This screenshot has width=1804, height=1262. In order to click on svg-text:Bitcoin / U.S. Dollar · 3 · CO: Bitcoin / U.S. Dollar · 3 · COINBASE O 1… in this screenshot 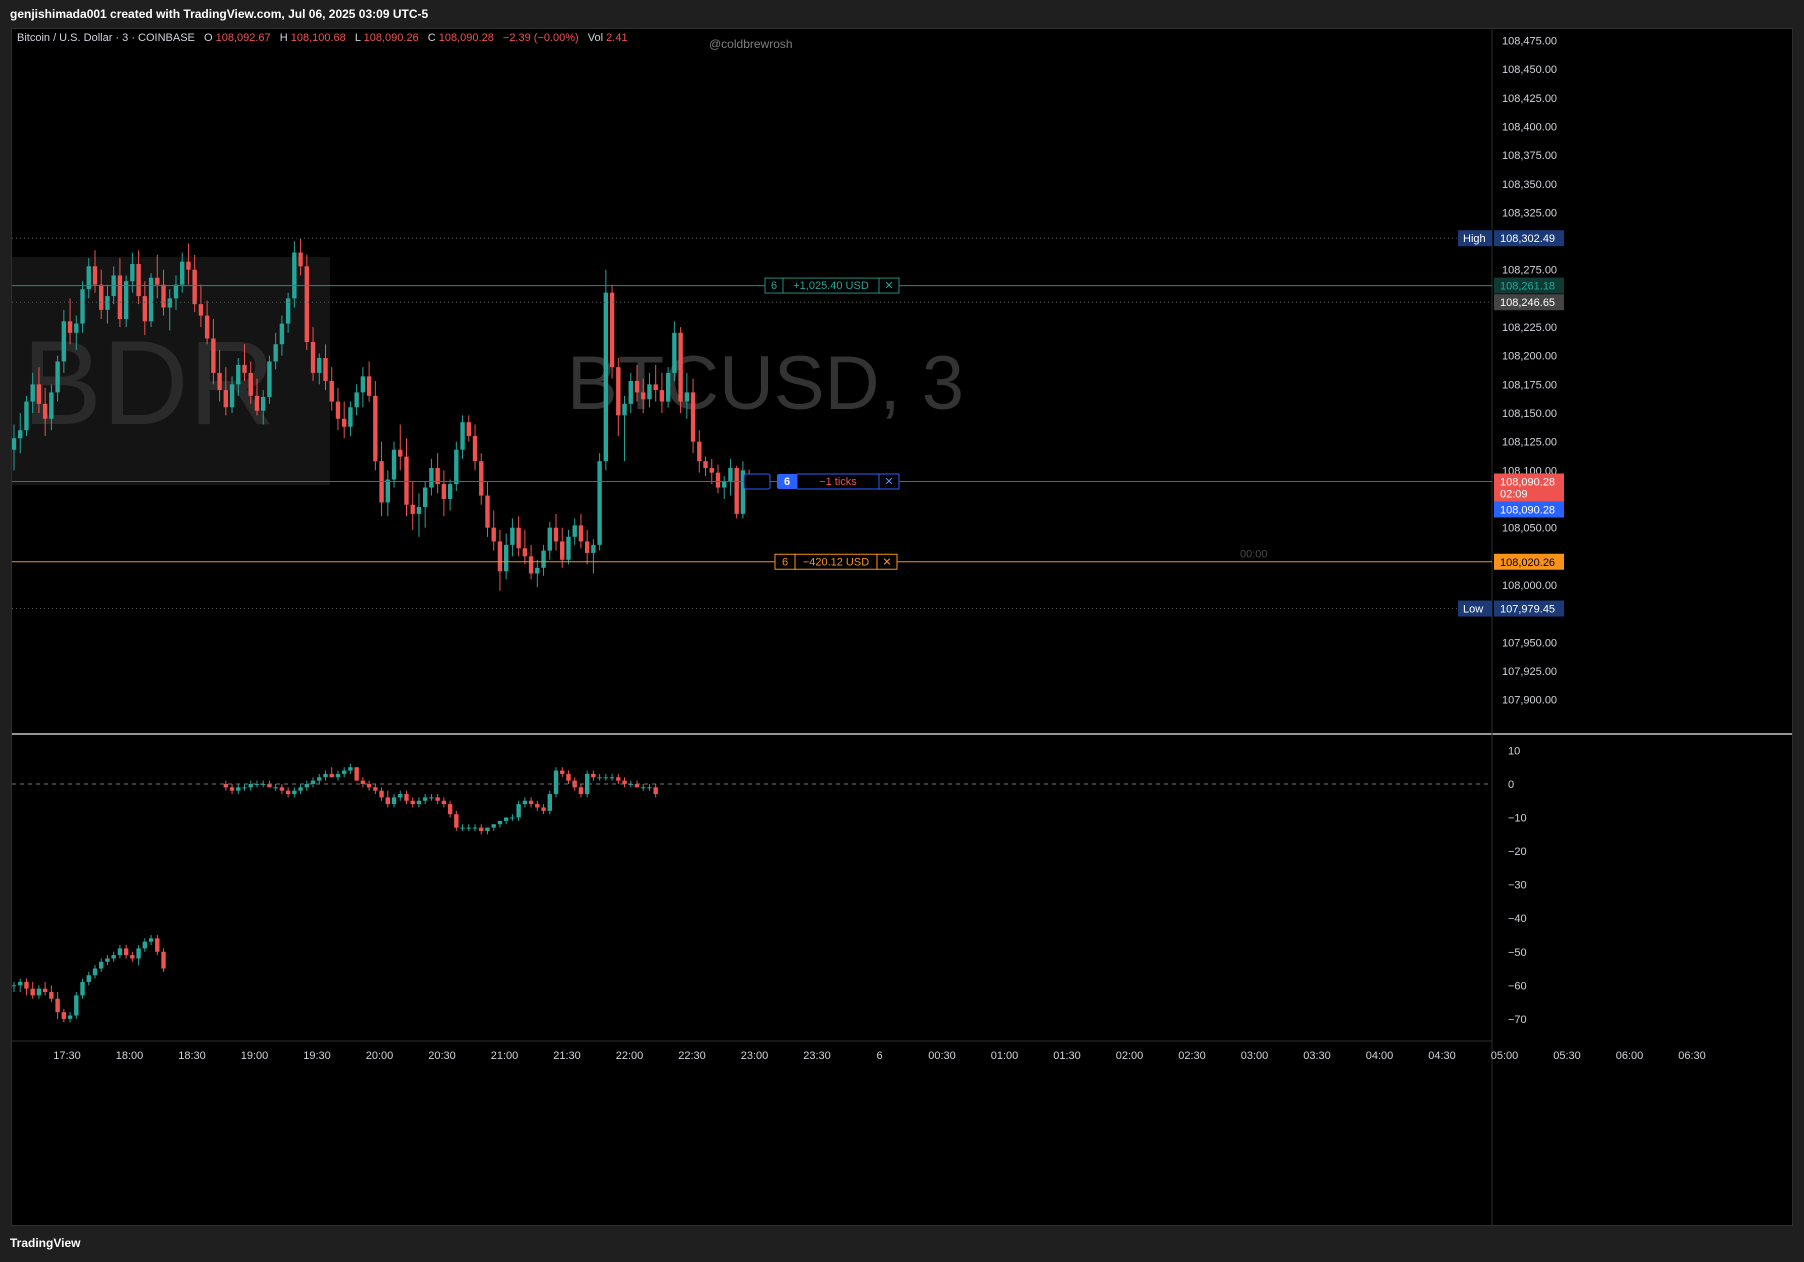, I will do `click(322, 38)`.